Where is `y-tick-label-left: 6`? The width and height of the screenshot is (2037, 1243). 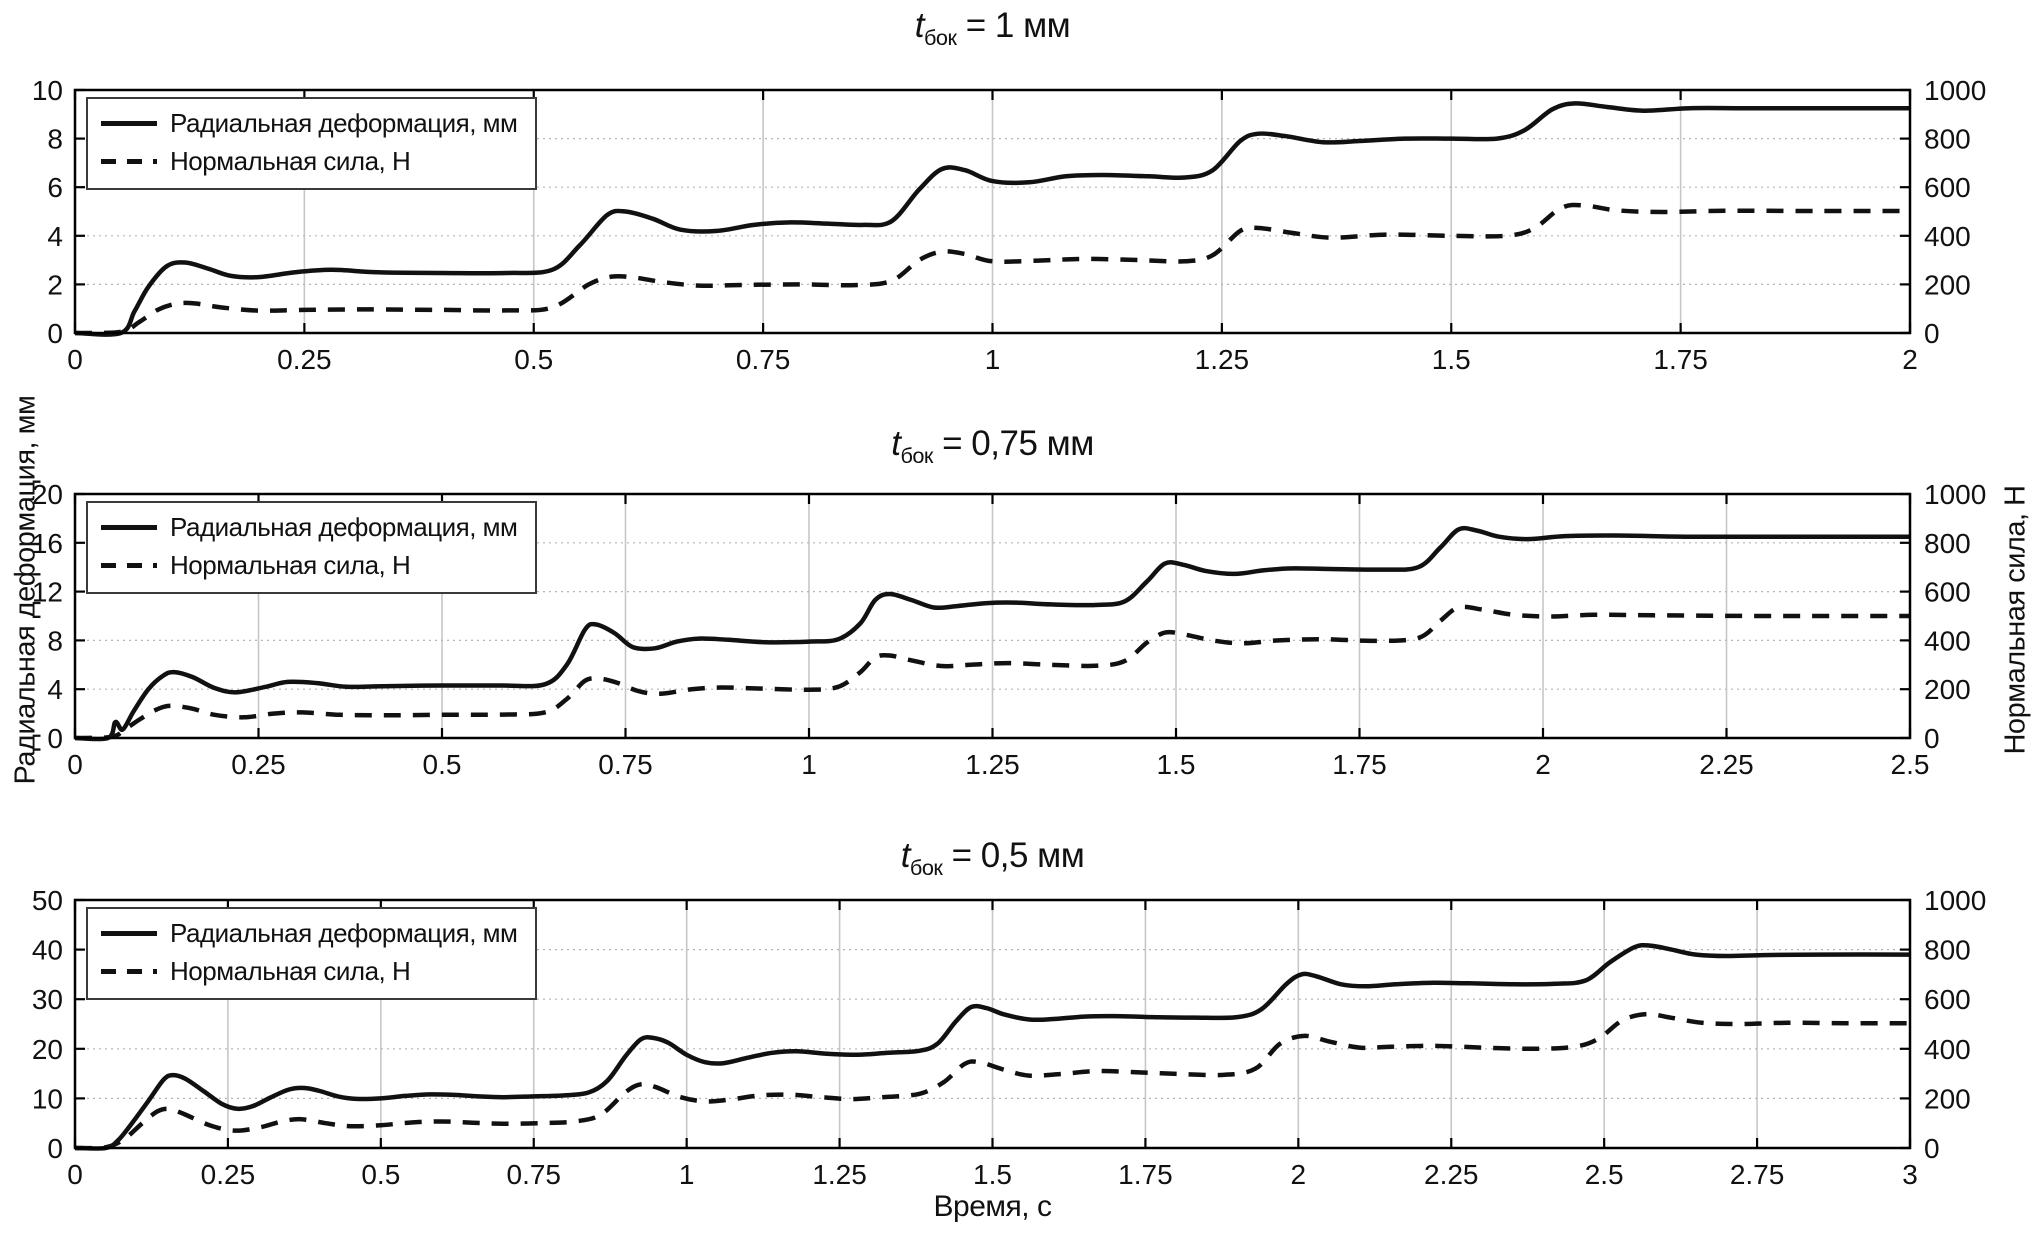
y-tick-label-left: 6 is located at coordinates (55, 187).